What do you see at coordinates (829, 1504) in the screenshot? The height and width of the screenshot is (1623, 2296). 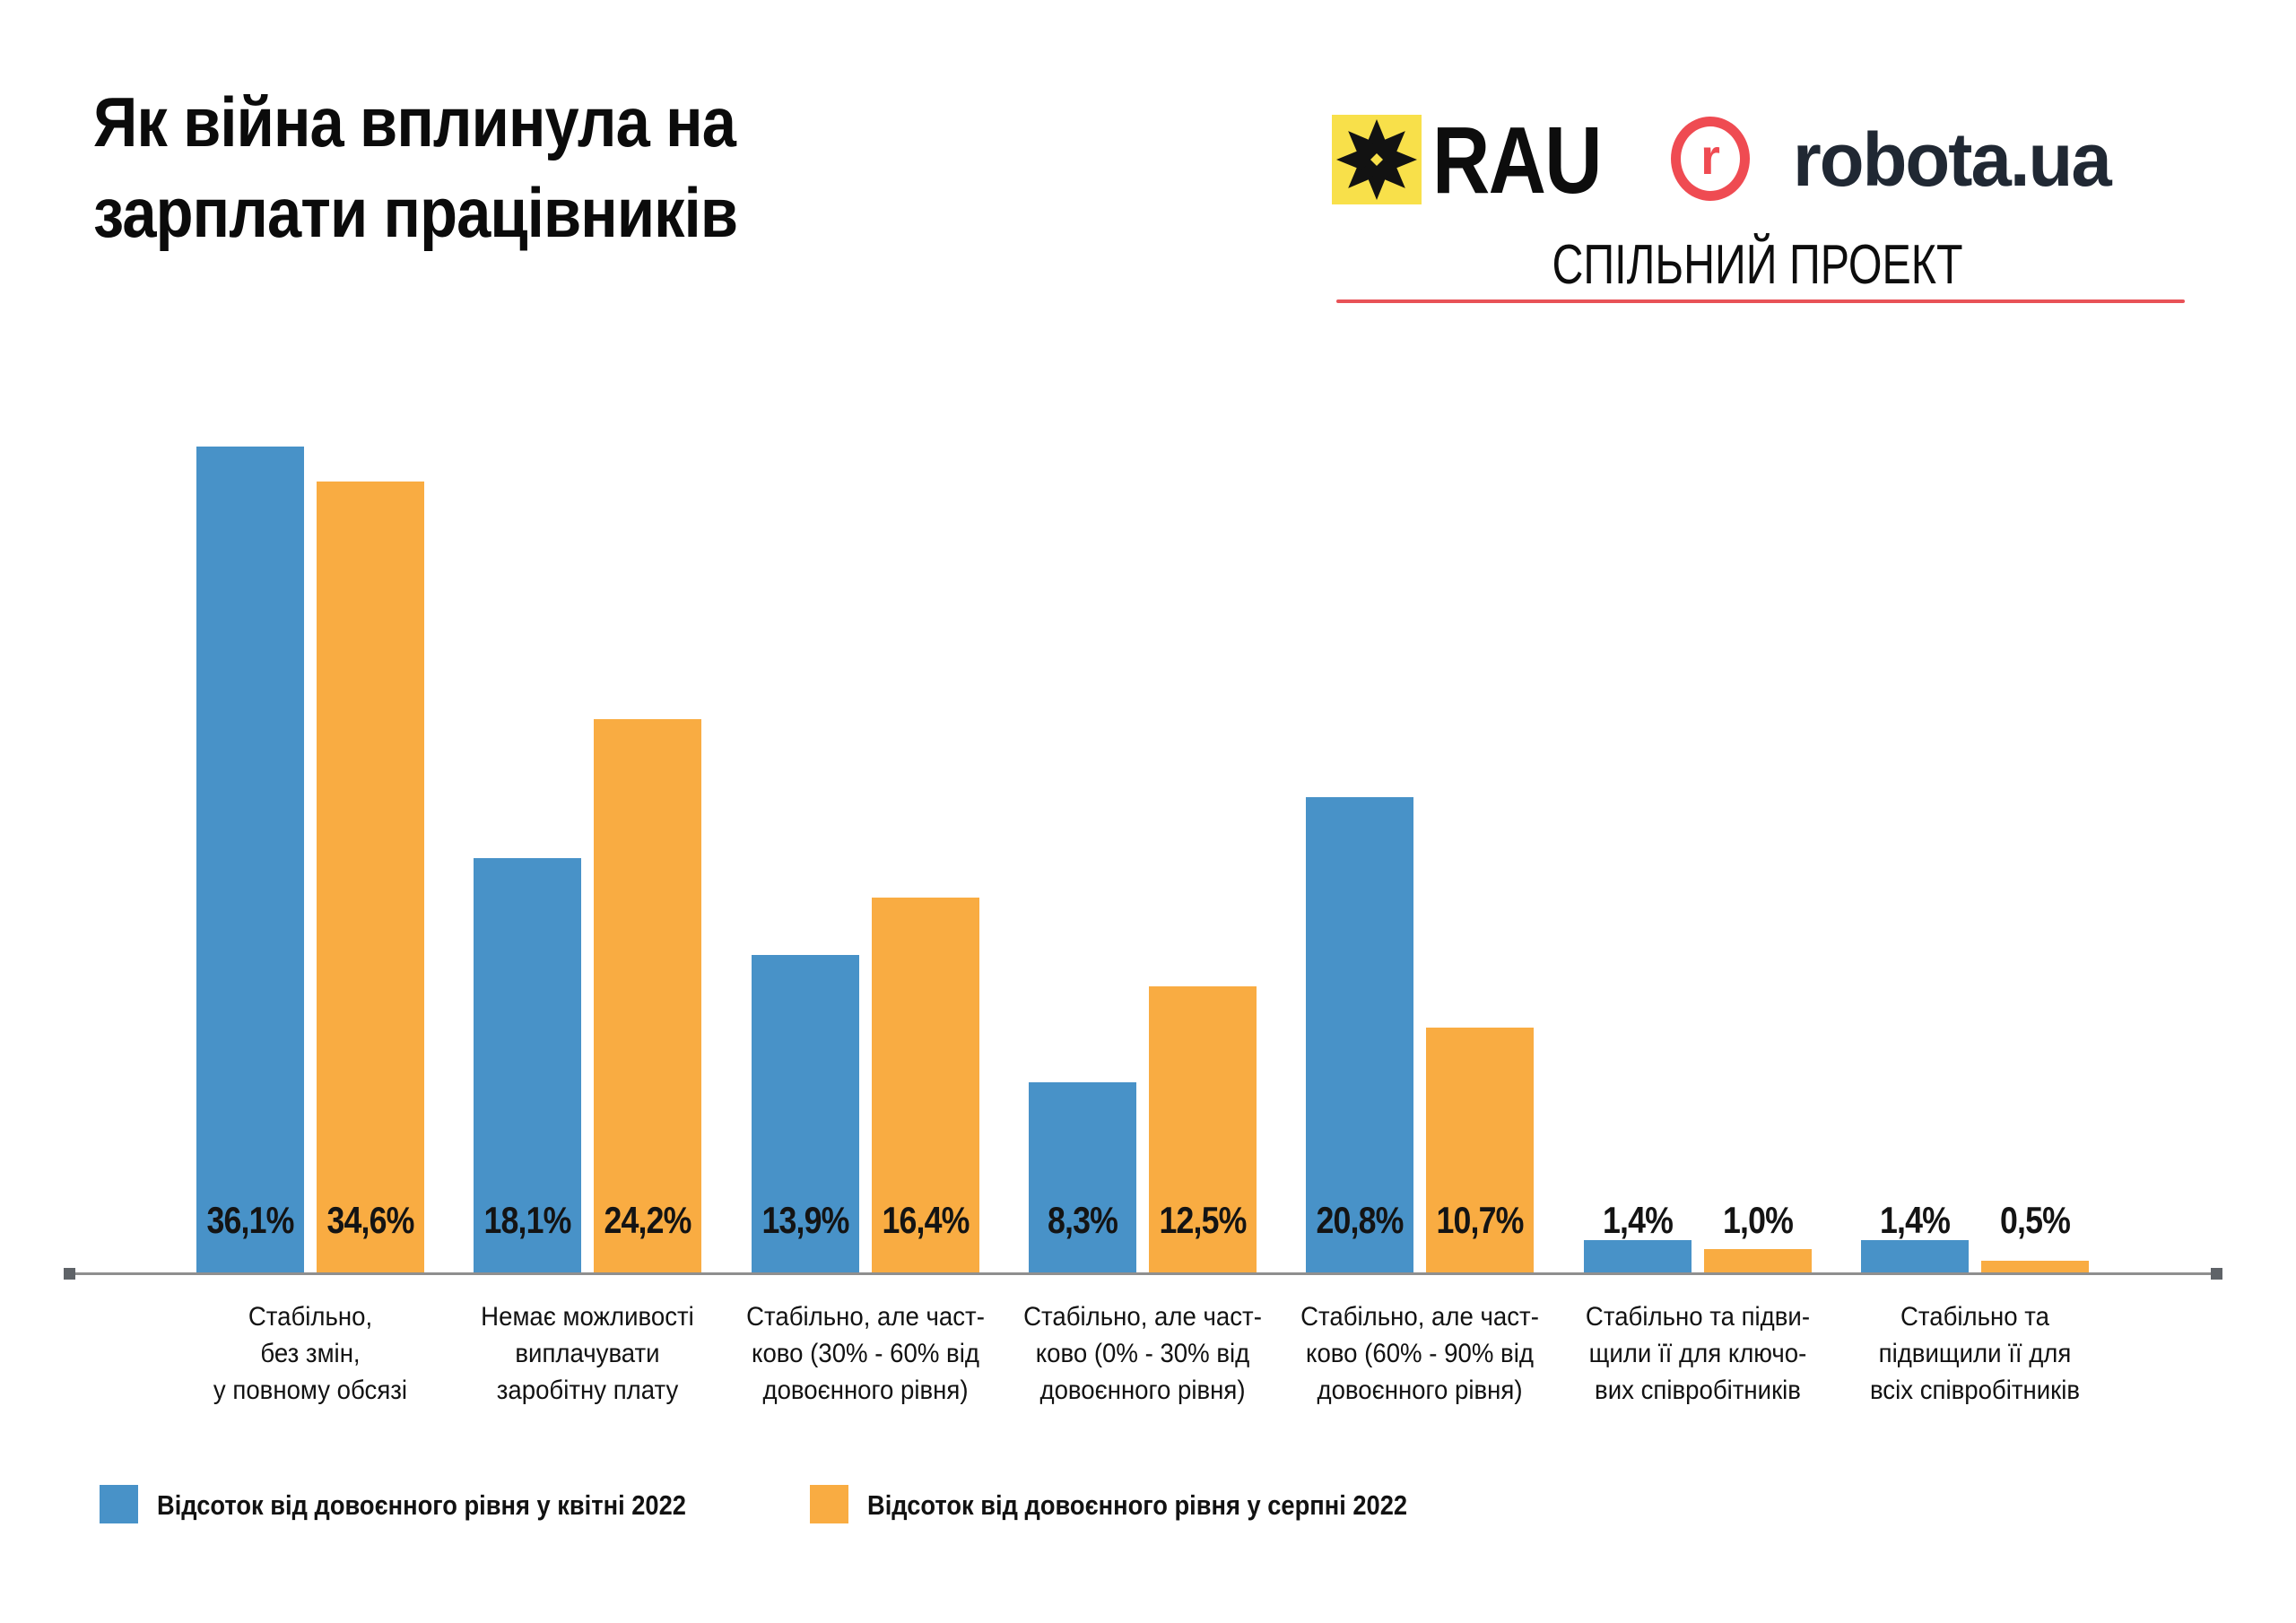 I see `legend-swatch-august` at bounding box center [829, 1504].